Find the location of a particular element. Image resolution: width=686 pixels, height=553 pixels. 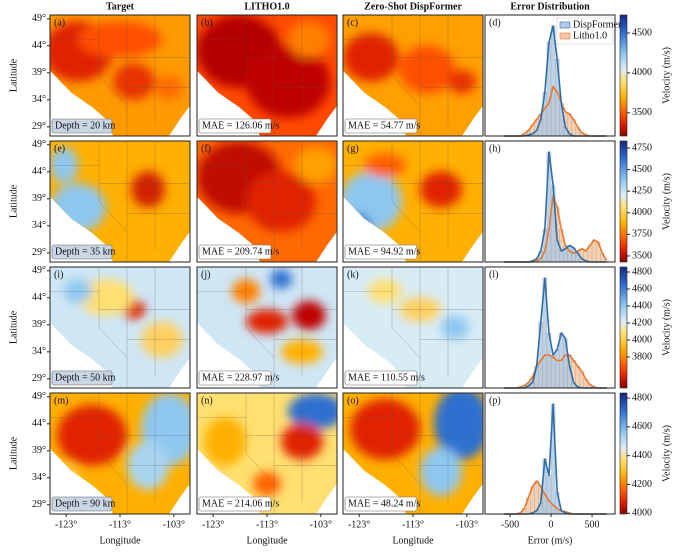

panel-label: (d) is located at coordinates (495, 22).